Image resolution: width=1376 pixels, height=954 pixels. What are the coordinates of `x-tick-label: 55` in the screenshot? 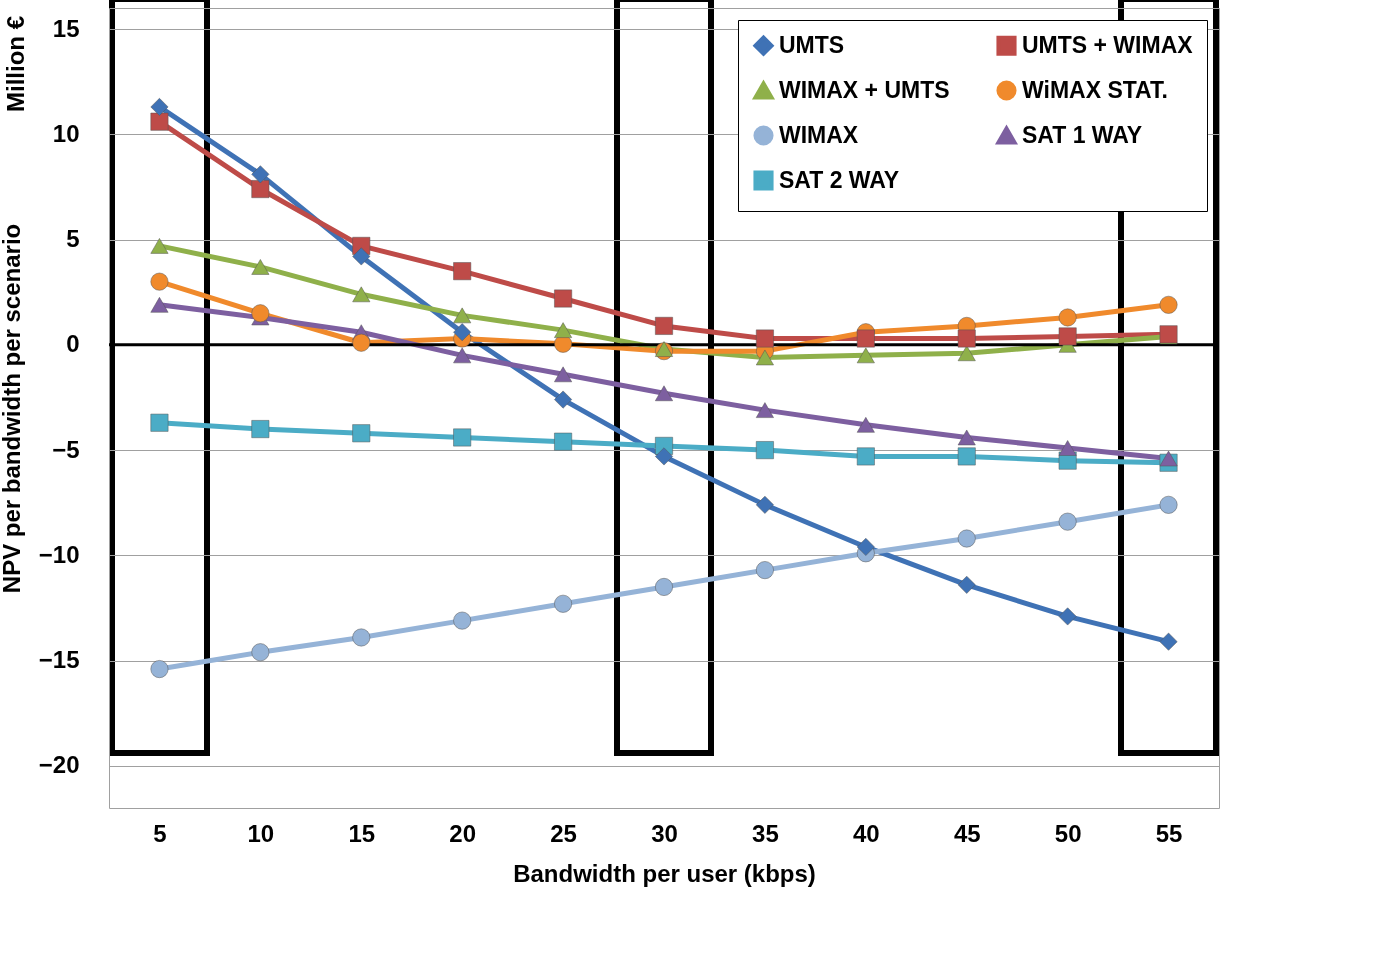 It's located at (1169, 833).